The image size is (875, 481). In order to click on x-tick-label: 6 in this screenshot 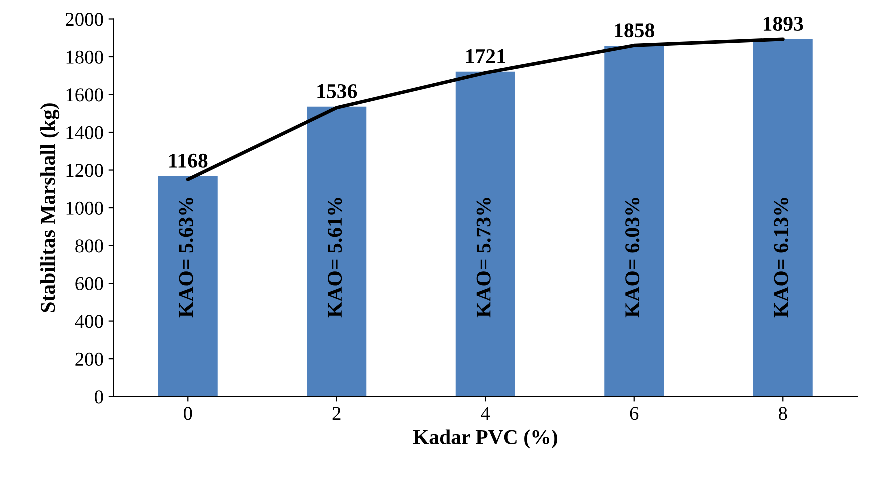, I will do `click(634, 413)`.